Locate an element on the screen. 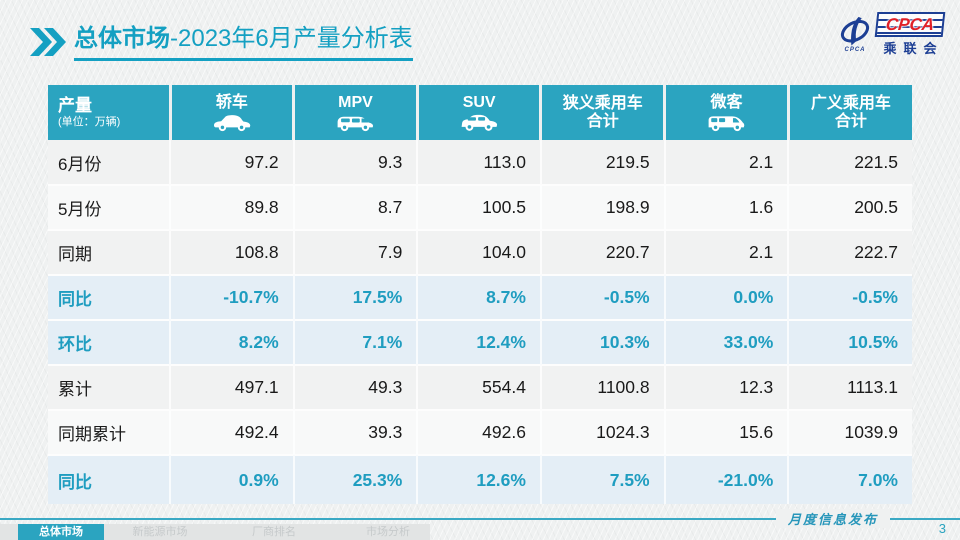 The image size is (960, 540). header-label: 产量 is located at coordinates (75, 105).